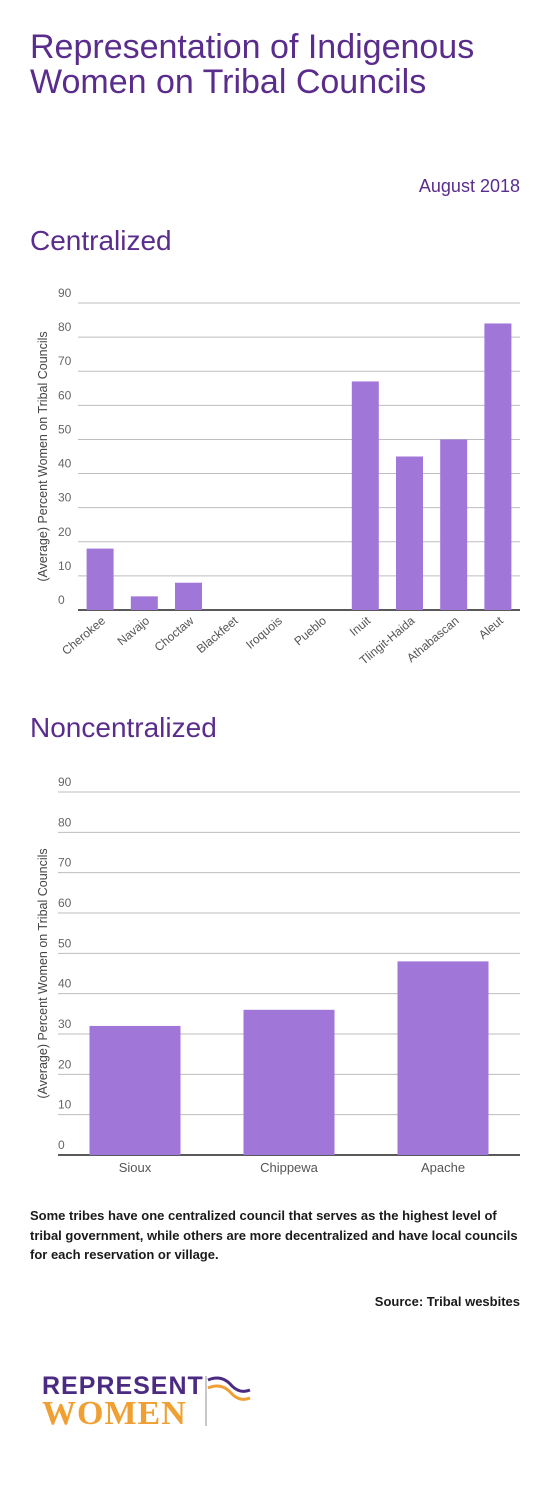 This screenshot has width=550, height=1490. I want to click on centralized-xtick-label: Choctaw, so click(174, 633).